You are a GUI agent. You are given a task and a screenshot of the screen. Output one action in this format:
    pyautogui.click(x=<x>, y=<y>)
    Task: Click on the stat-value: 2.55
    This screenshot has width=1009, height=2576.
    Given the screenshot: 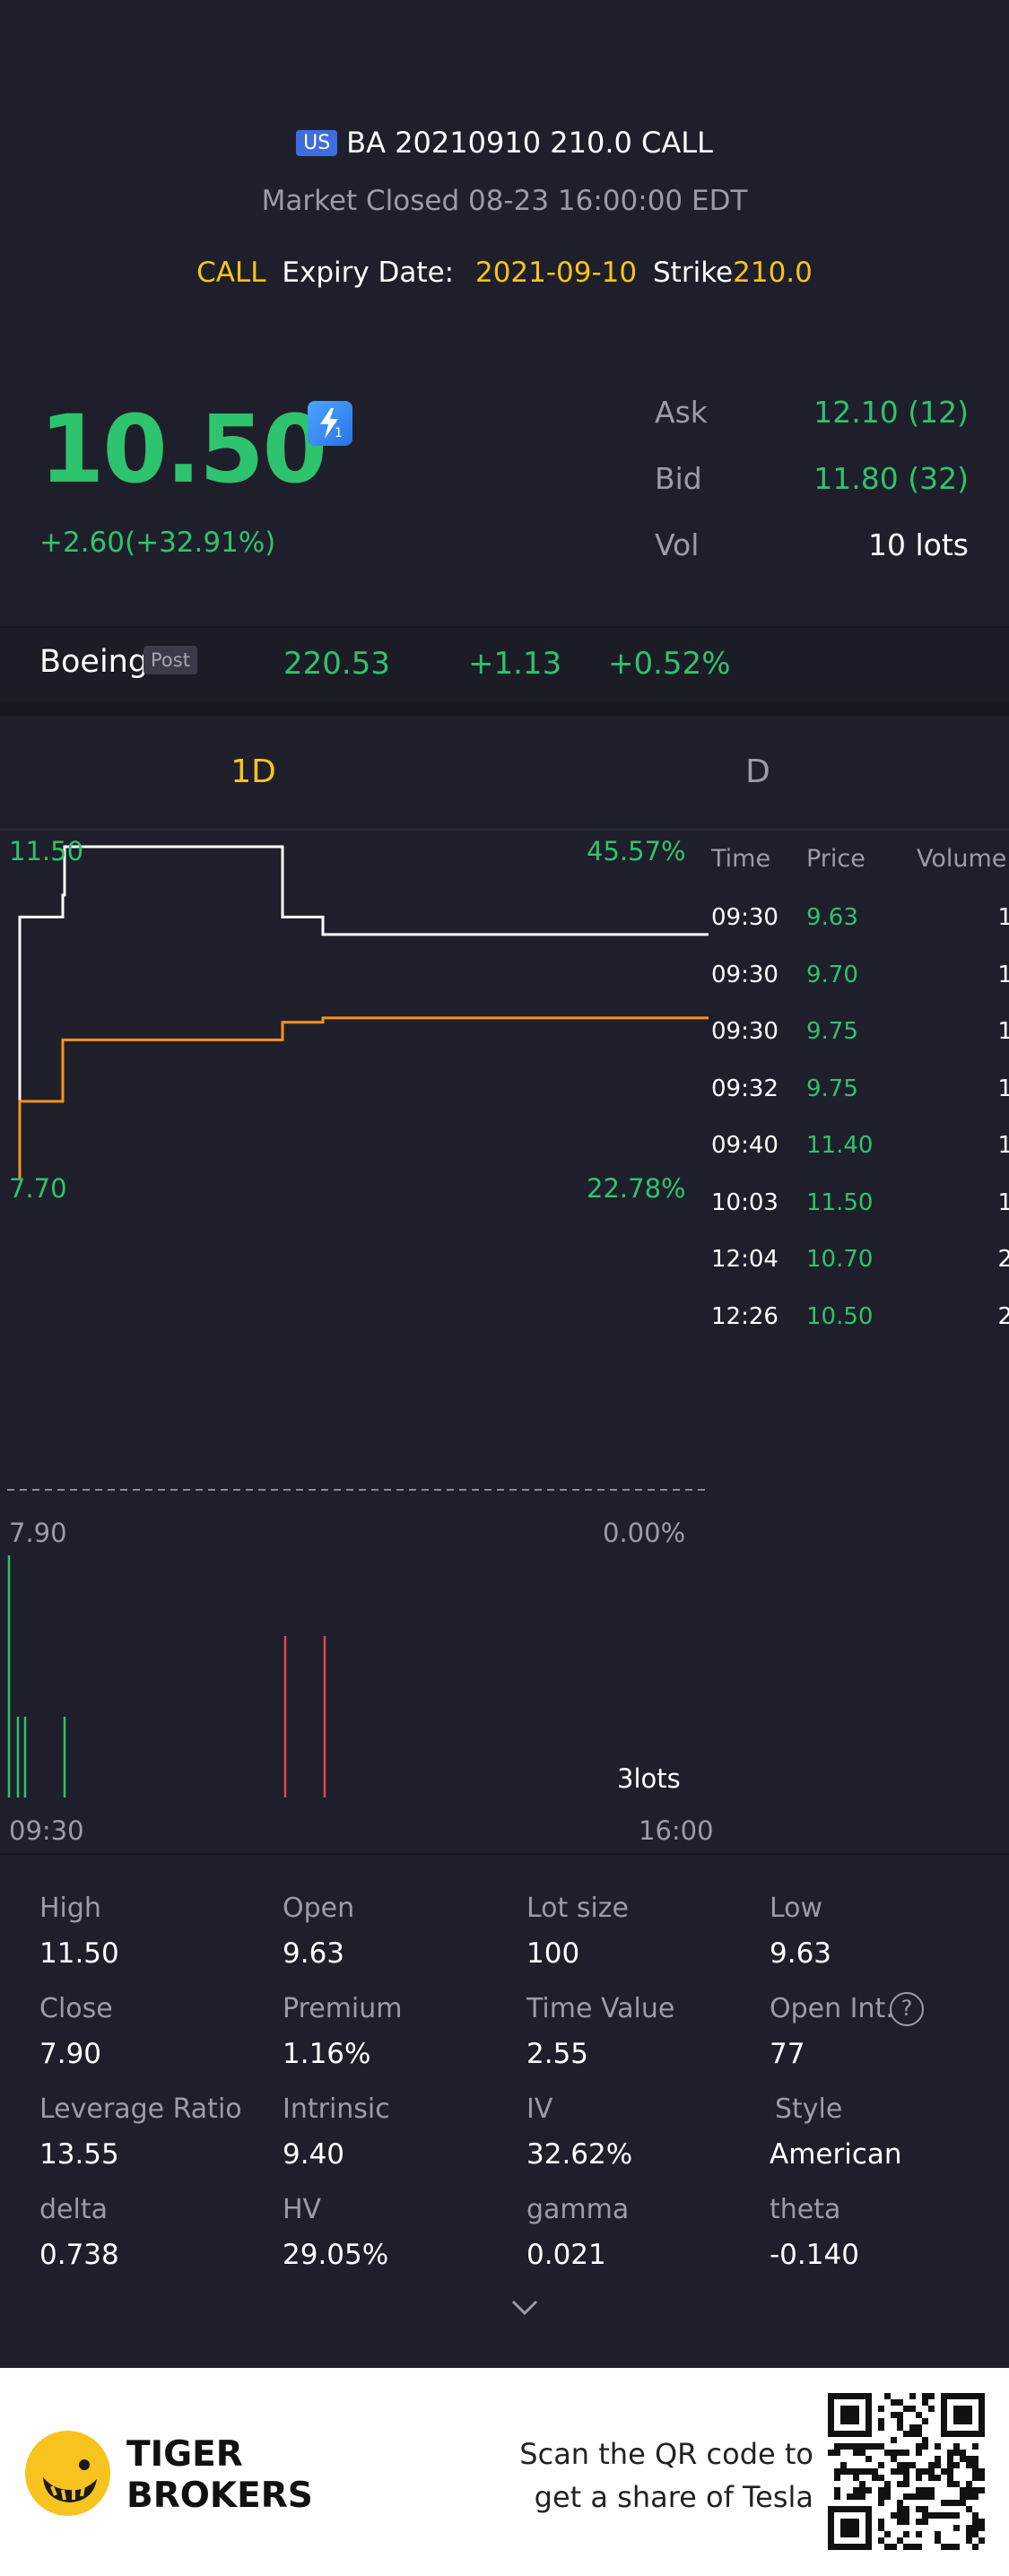 What is the action you would take?
    pyautogui.click(x=557, y=2054)
    